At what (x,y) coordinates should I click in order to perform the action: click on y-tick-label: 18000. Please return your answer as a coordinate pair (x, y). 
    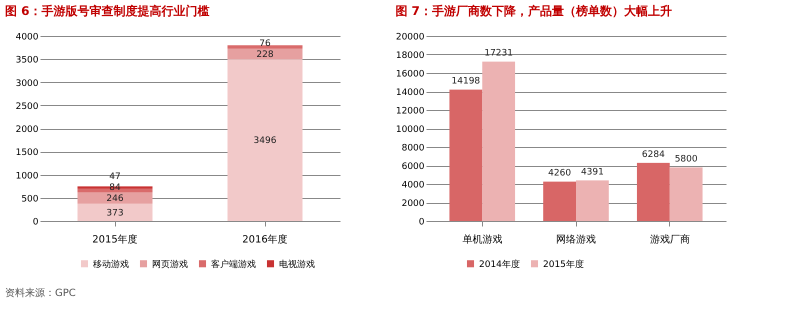
    Looking at the image, I should click on (410, 56).